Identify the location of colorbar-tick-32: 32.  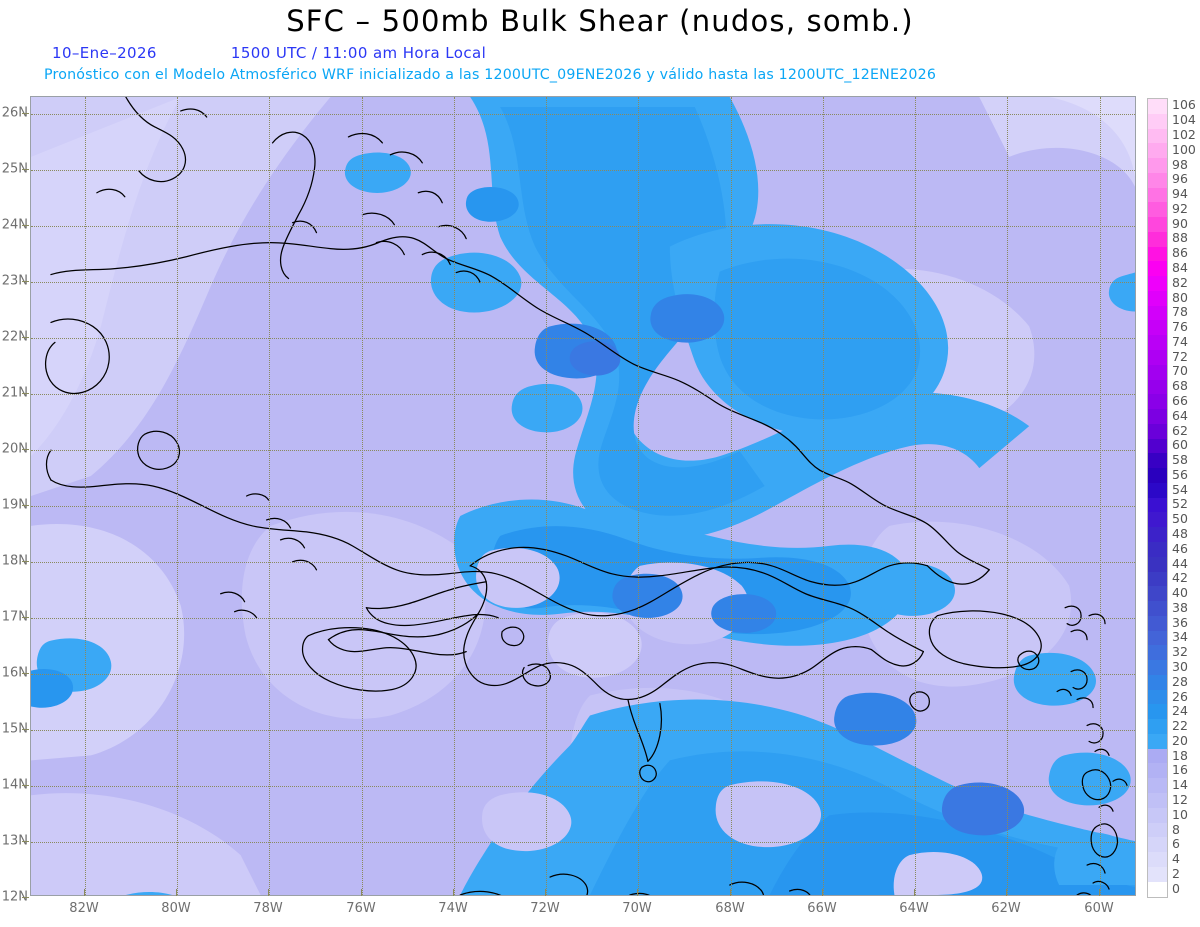
(1180, 651).